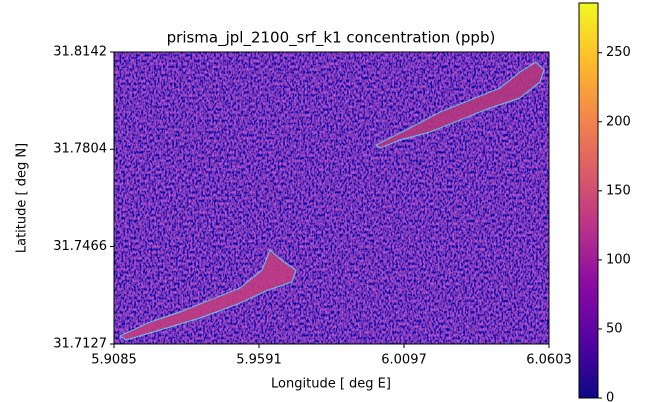 Image resolution: width=662 pixels, height=402 pixels. What do you see at coordinates (618, 190) in the screenshot?
I see `colorbar-tick-label: 150` at bounding box center [618, 190].